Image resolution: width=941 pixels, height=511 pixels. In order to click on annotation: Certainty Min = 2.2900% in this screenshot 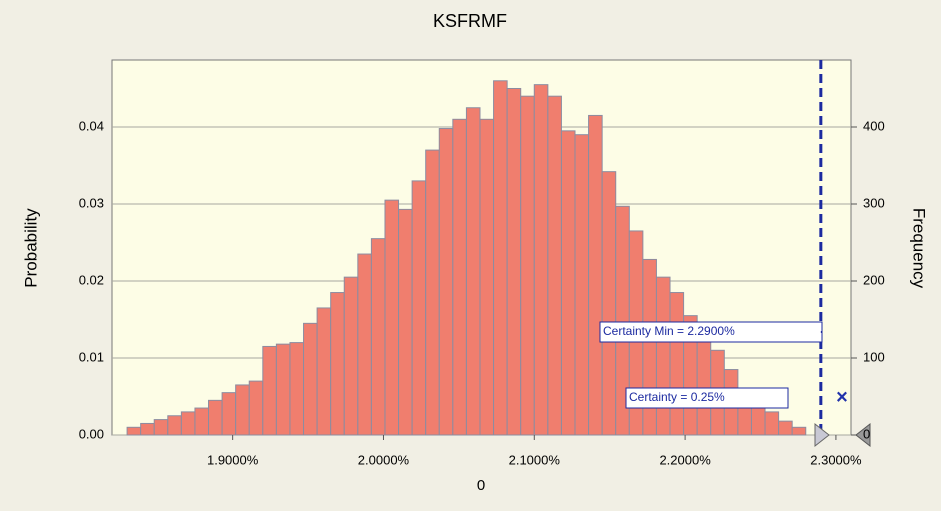, I will do `click(669, 331)`.